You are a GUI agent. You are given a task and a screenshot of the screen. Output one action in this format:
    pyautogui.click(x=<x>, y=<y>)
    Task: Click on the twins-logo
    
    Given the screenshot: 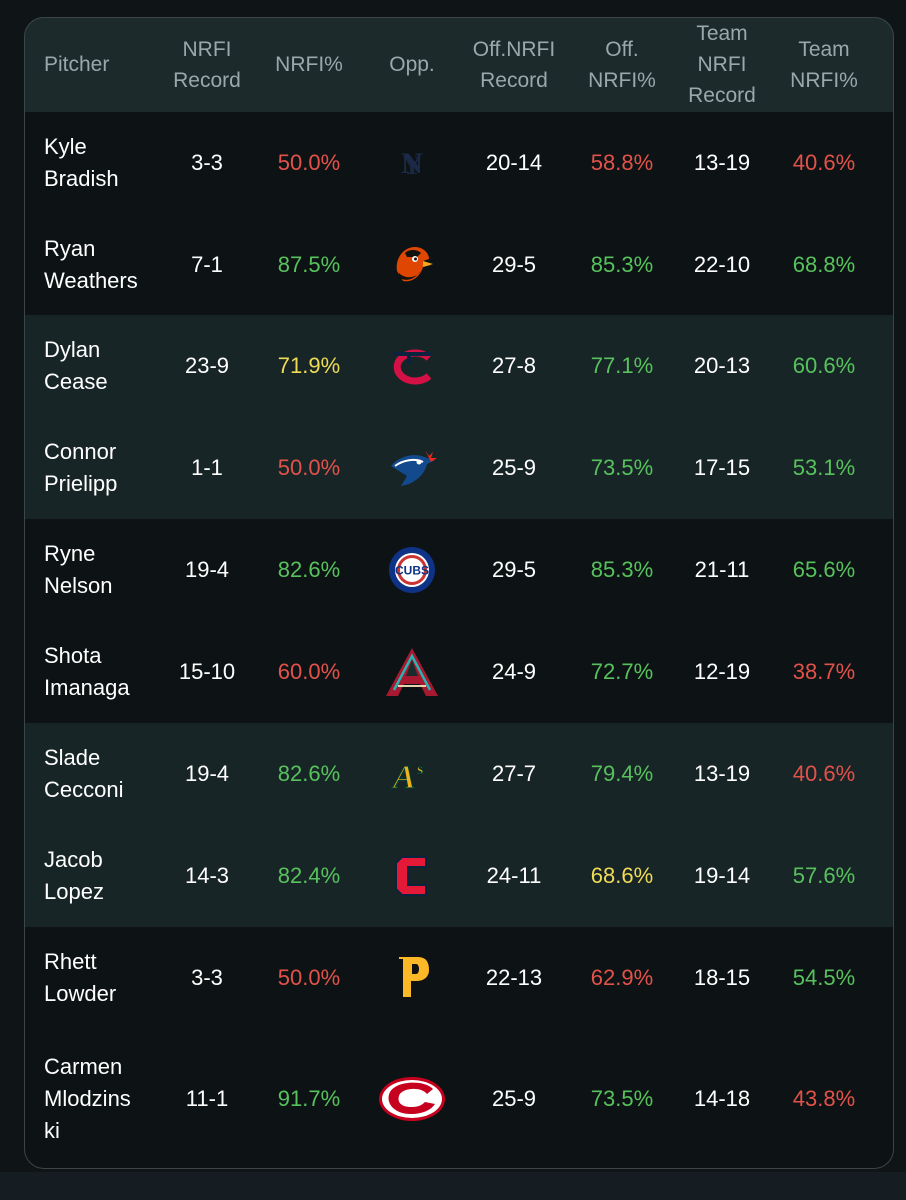 What is the action you would take?
    pyautogui.click(x=412, y=366)
    